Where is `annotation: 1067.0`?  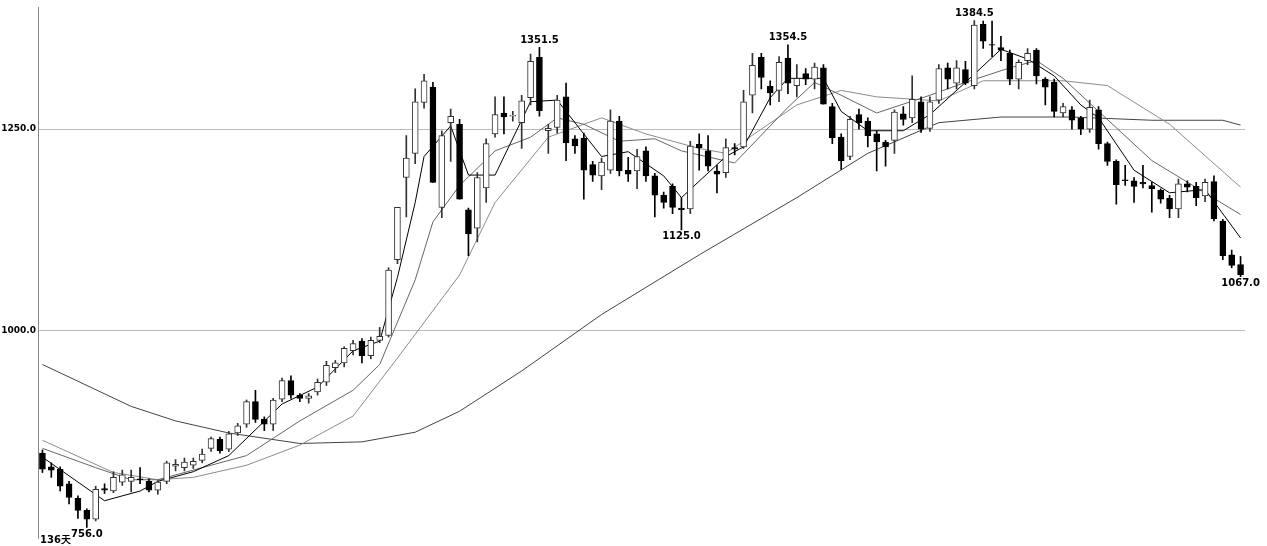
annotation: 1067.0 is located at coordinates (1240, 283).